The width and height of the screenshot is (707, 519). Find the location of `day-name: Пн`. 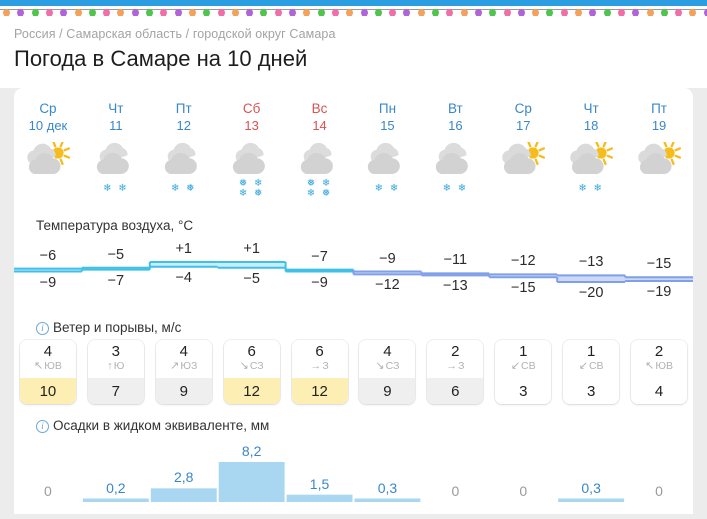

day-name: Пн is located at coordinates (387, 108).